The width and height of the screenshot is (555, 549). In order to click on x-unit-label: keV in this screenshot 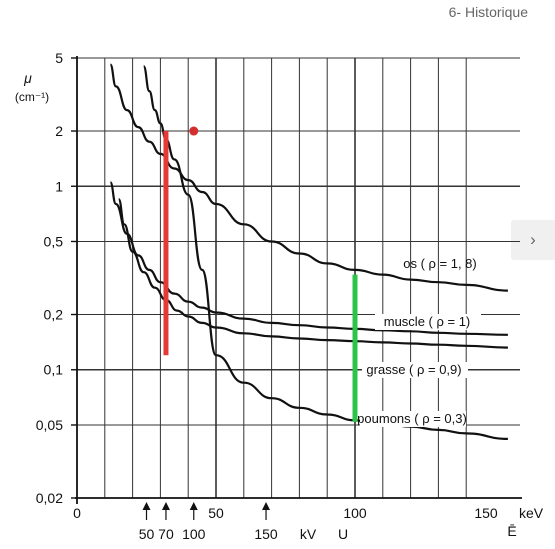, I will do `click(531, 513)`.